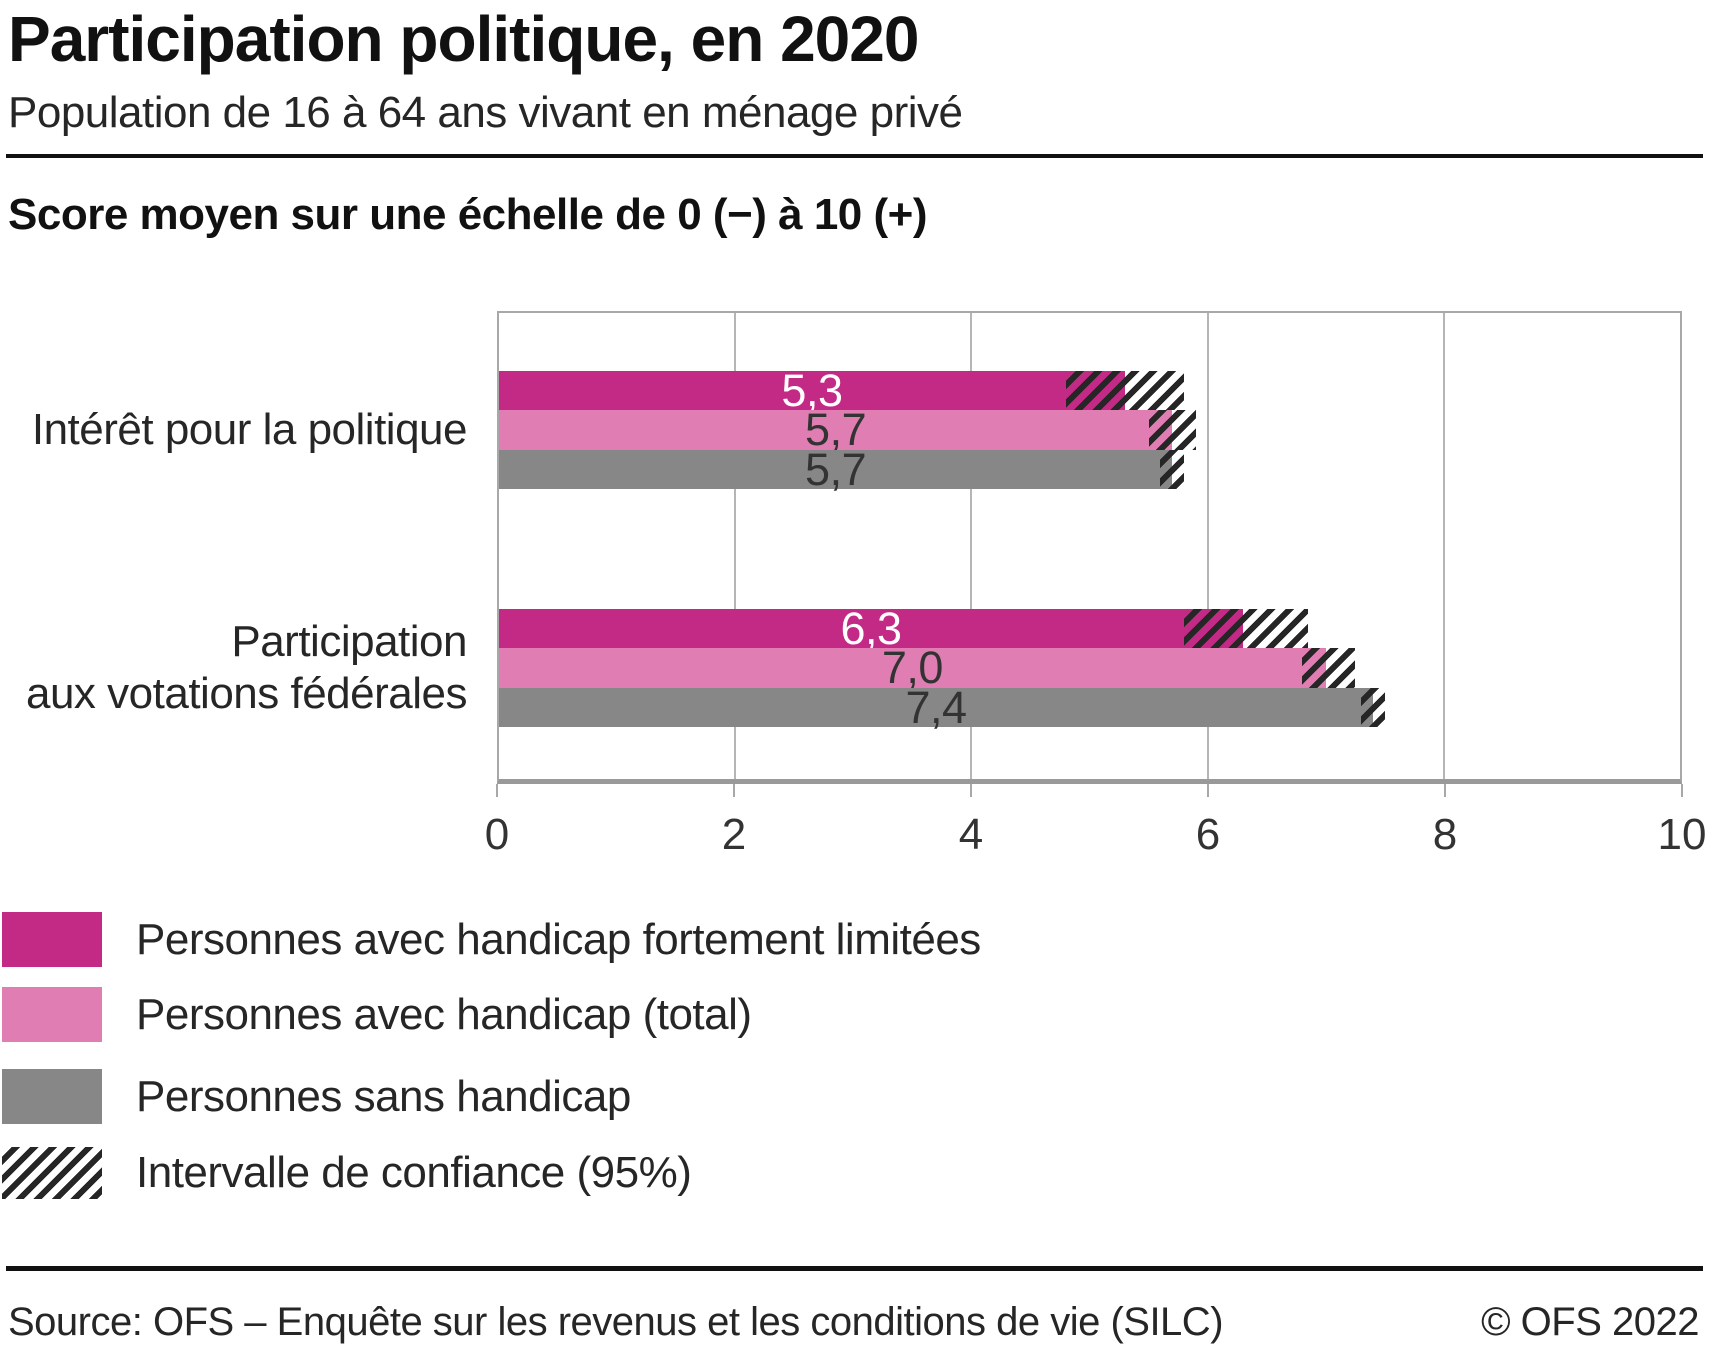 The height and width of the screenshot is (1347, 1709). Describe the element at coordinates (444, 1014) in the screenshot. I see `legend-label: Personnes avec handicap (total)` at that location.